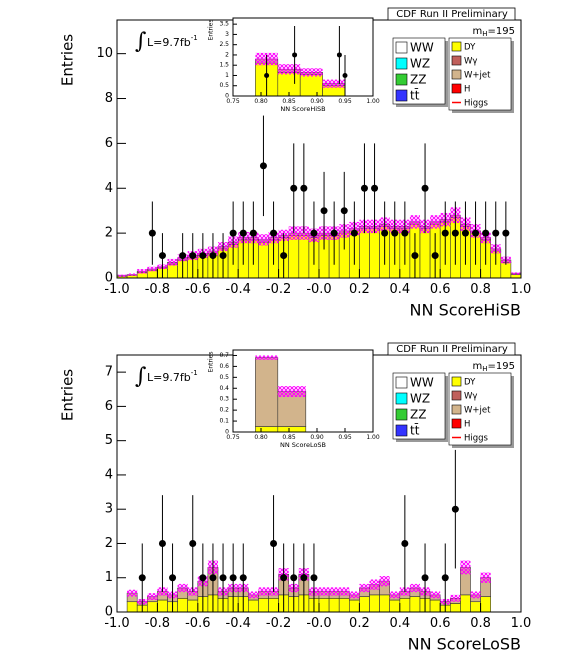 The image size is (567, 667). I want to click on y-tick-label: 0.6, so click(224, 366).